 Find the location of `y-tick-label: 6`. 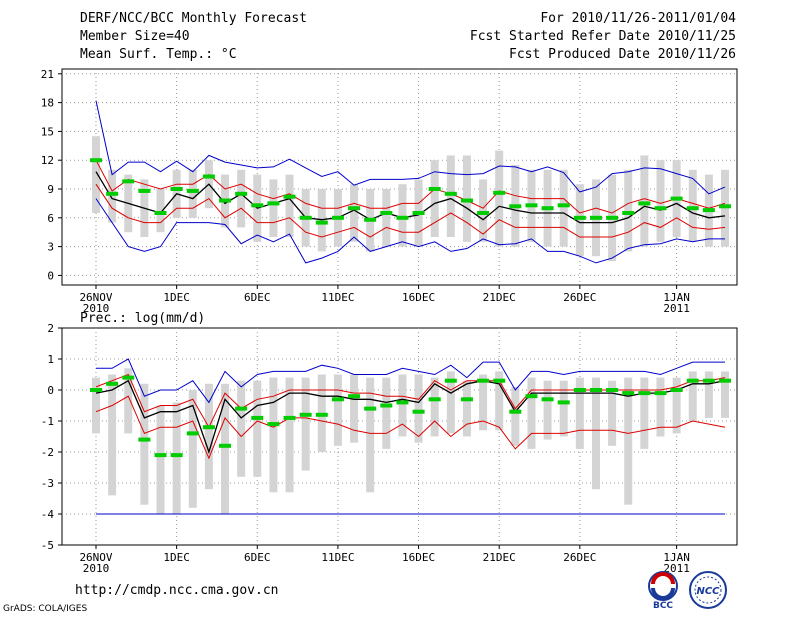

y-tick-label: 6 is located at coordinates (50, 218).